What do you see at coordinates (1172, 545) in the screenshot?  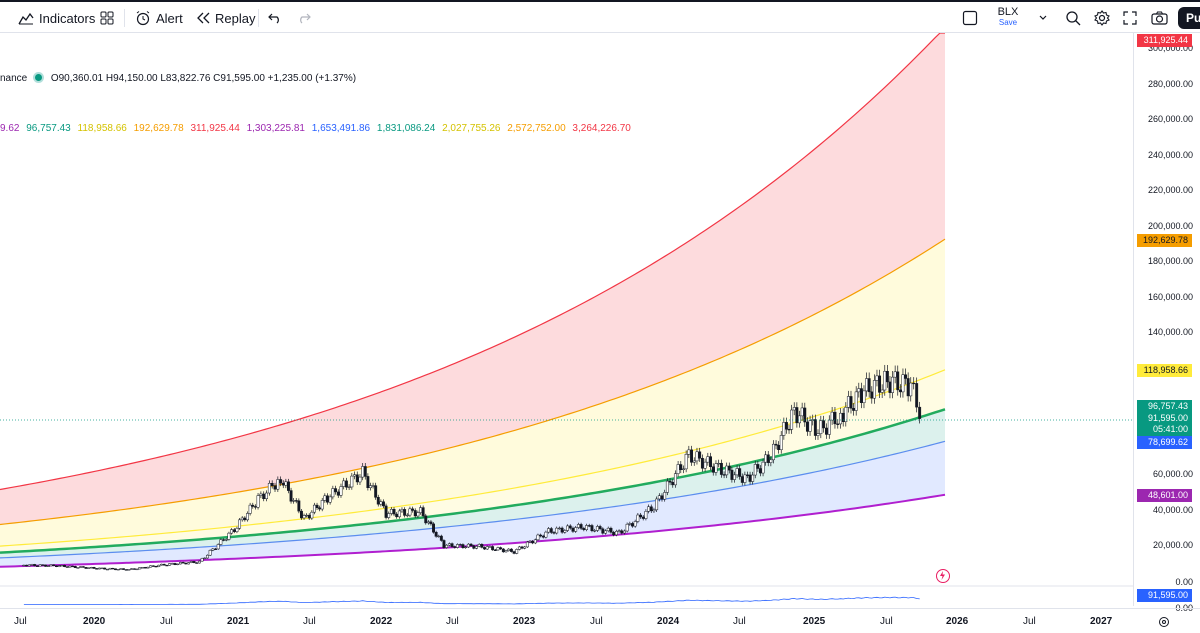 I see `price-axis-label: 20,000.00` at bounding box center [1172, 545].